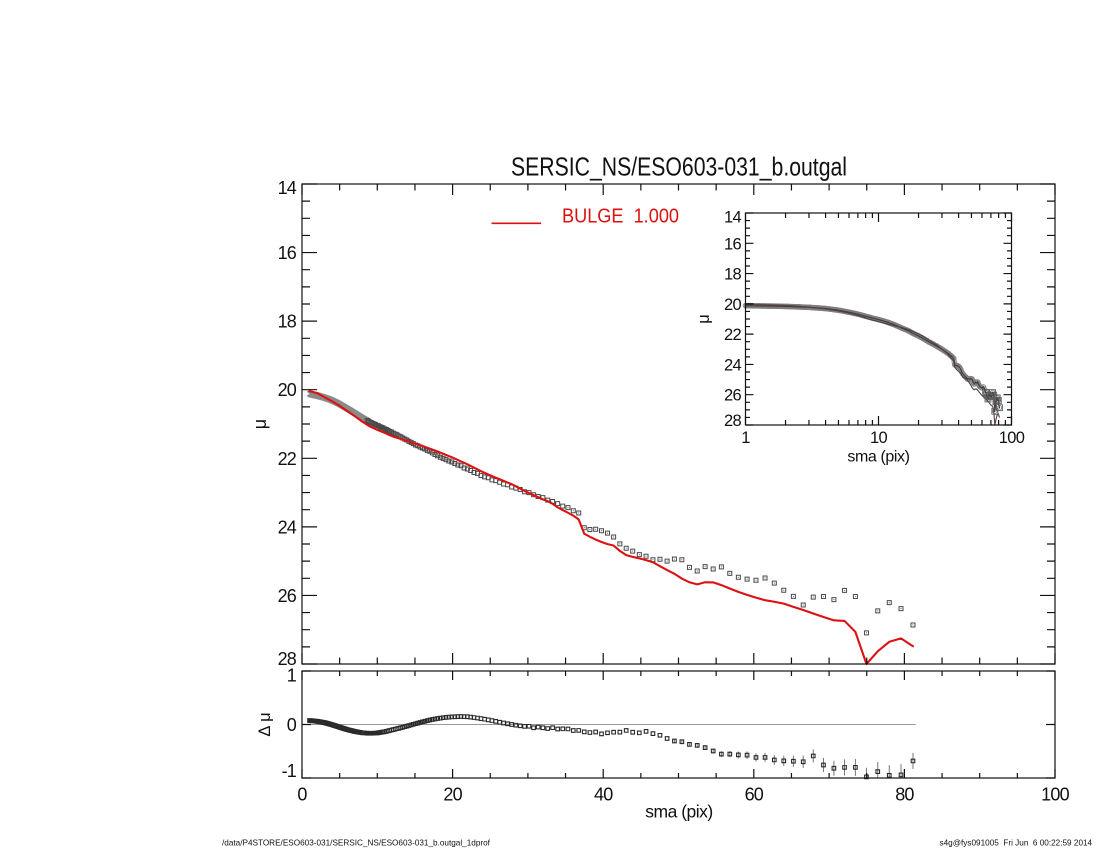 This screenshot has height=850, width=1100. What do you see at coordinates (878, 438) in the screenshot?
I see `svg-text: 10` at bounding box center [878, 438].